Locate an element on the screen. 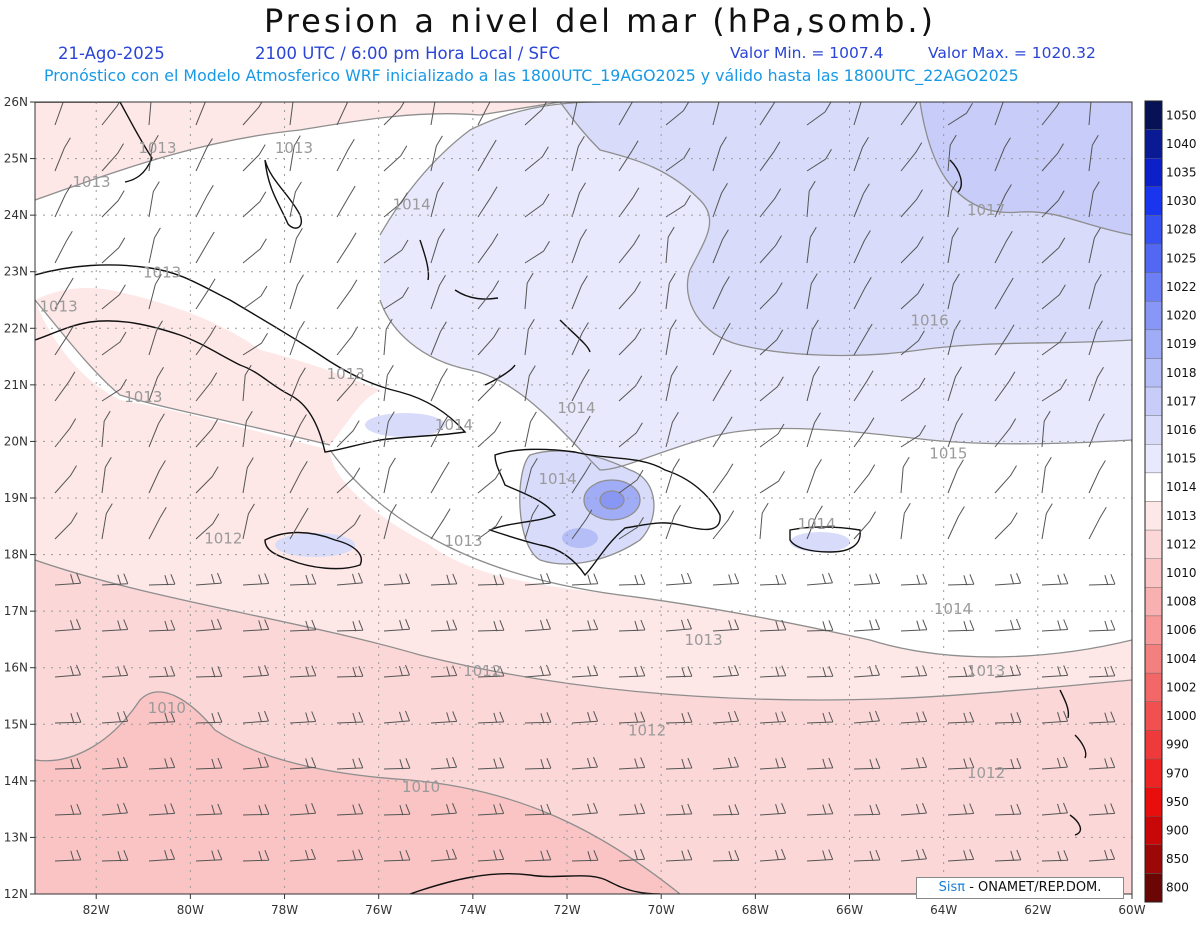 This screenshot has width=1200, height=927. lon-label-60W: 60W is located at coordinates (1131, 910).